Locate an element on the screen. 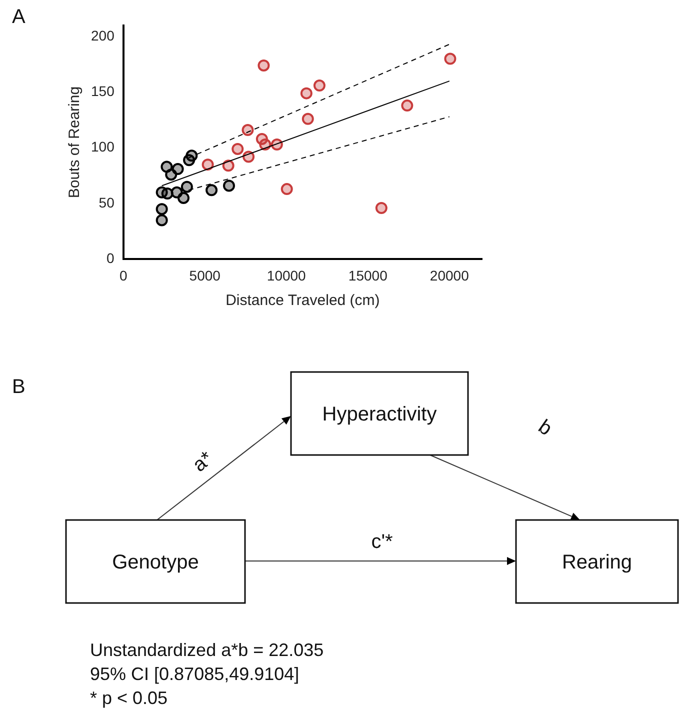  x-tick-label: 0 is located at coordinates (123, 275).